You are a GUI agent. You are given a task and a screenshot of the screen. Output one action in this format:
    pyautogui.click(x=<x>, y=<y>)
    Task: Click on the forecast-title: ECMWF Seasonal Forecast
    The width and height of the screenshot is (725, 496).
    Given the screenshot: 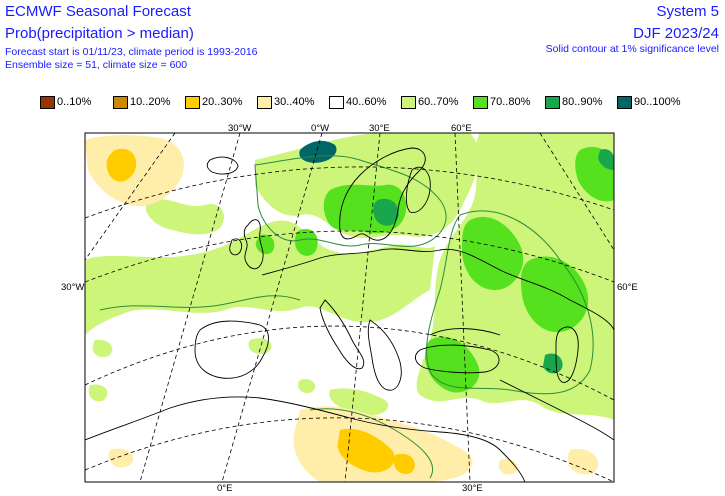 What is the action you would take?
    pyautogui.click(x=98, y=11)
    